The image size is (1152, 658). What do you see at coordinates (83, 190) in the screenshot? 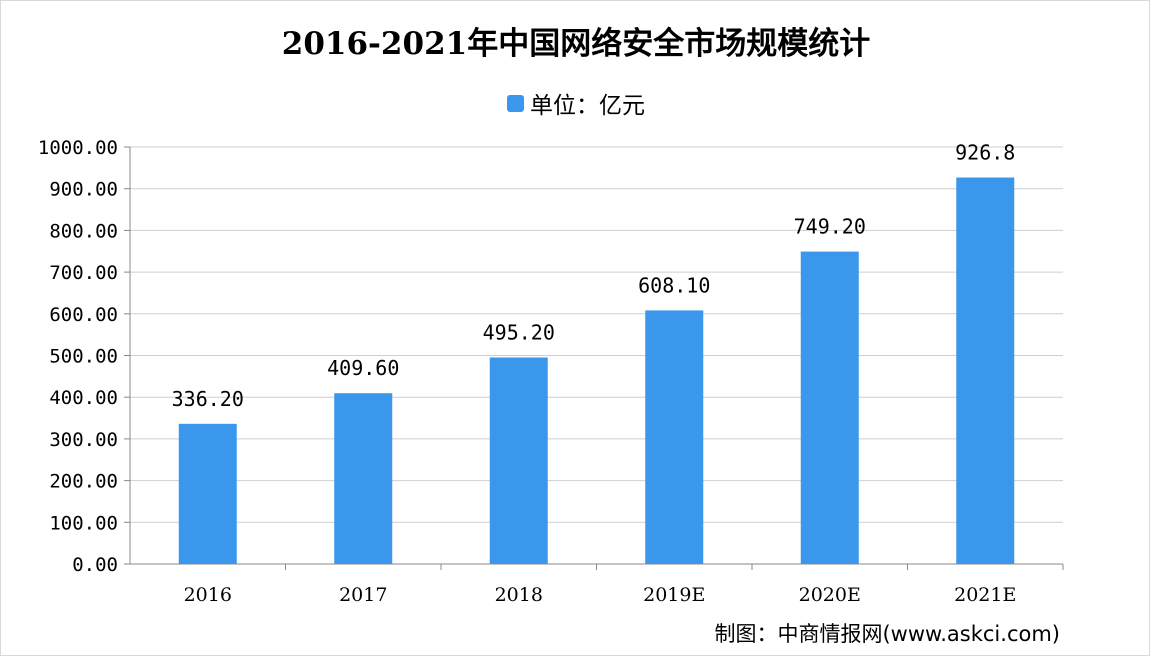
I see `y-tick-label: 900.00` at bounding box center [83, 190].